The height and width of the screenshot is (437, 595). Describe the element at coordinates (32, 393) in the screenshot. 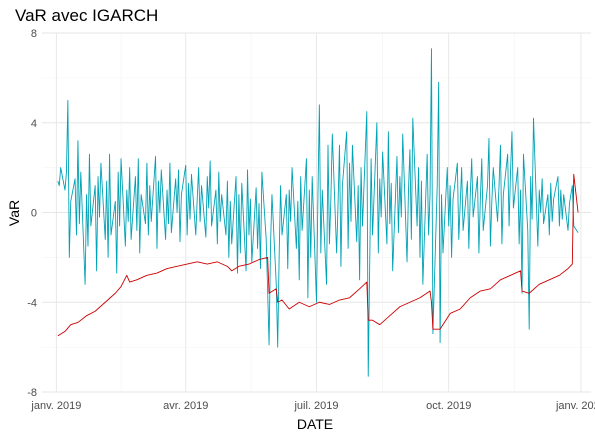

I see `y-tick-label: -8` at that location.